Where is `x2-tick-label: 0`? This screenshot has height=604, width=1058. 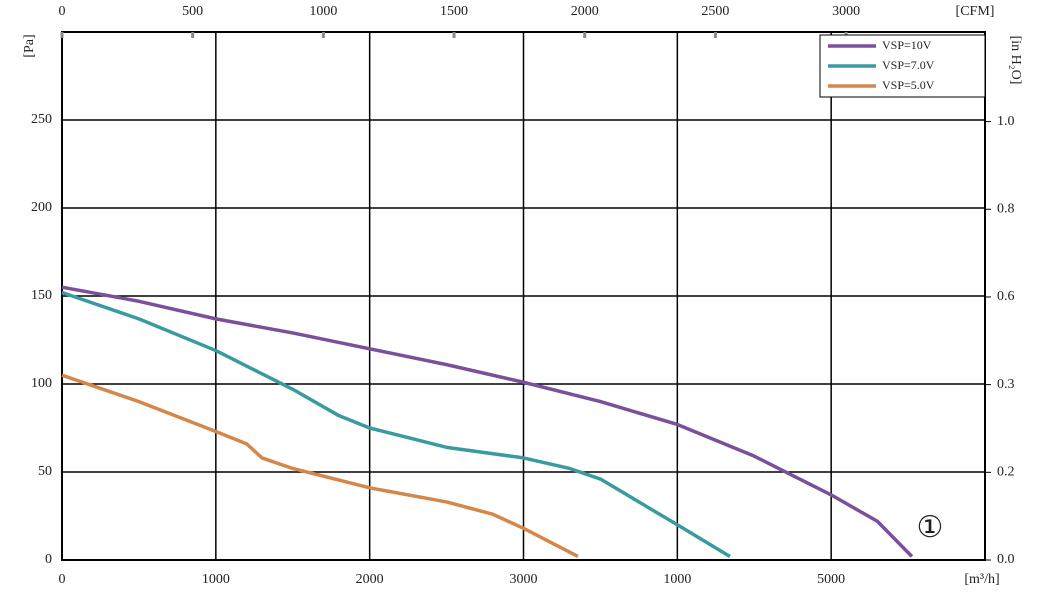 x2-tick-label: 0 is located at coordinates (62, 11).